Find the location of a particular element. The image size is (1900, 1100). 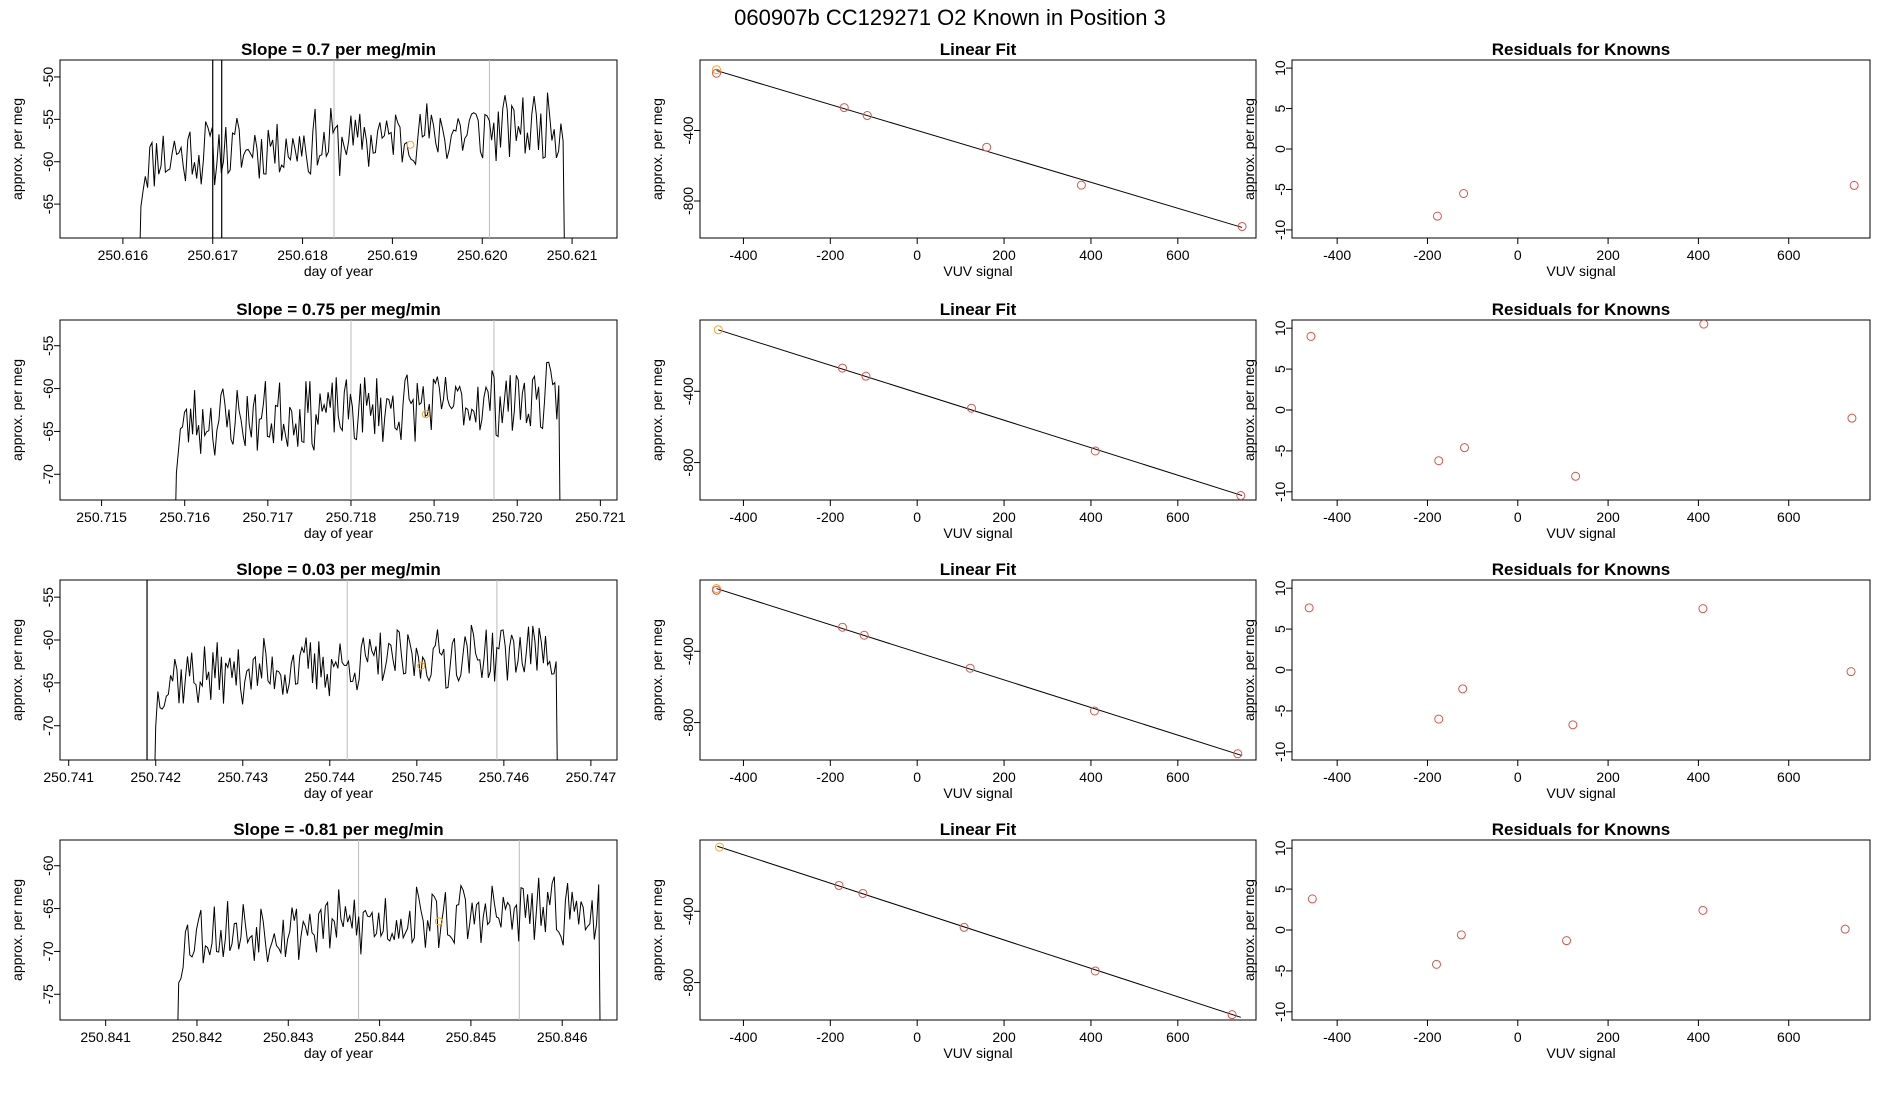

panel-title: Slope = 0.03 per meg/min is located at coordinates (338, 569).